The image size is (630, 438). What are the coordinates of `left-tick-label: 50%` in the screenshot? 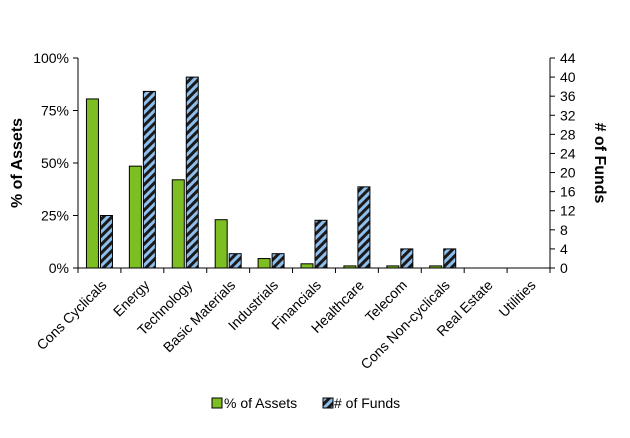 It's located at (55, 163).